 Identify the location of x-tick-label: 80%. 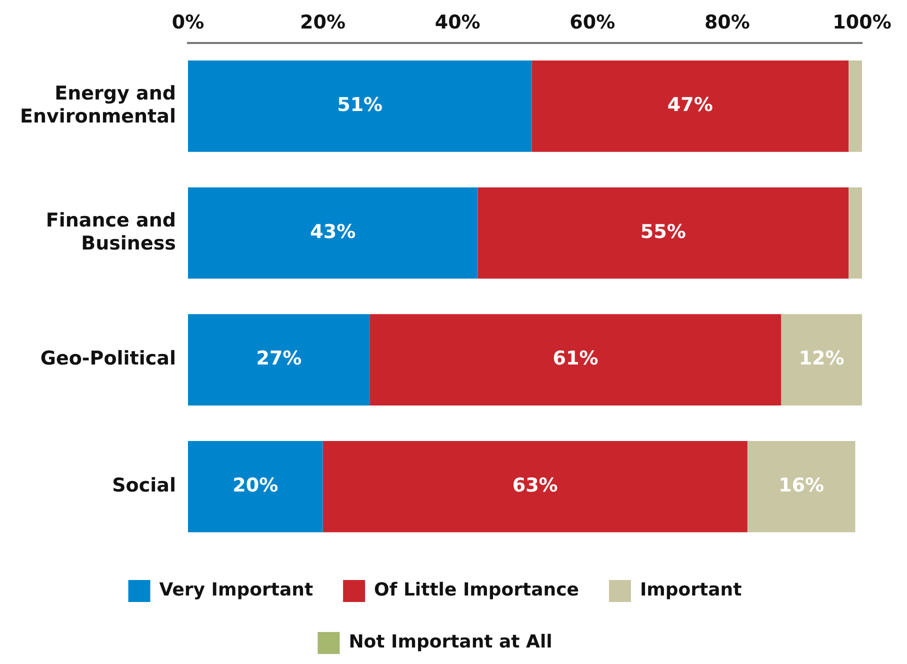
(727, 22).